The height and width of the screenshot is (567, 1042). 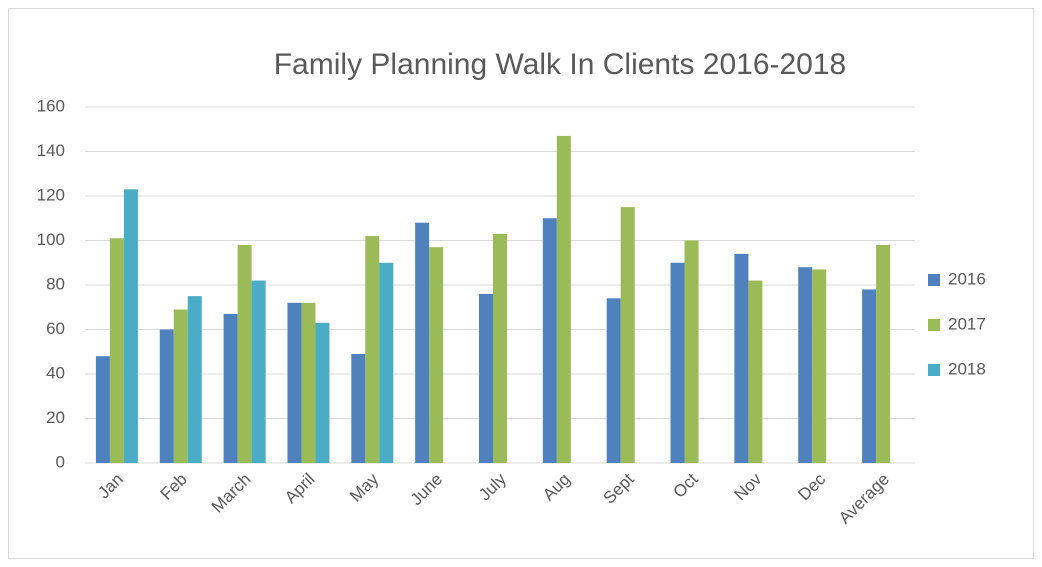 I want to click on y-tick-label: 120, so click(x=51, y=194).